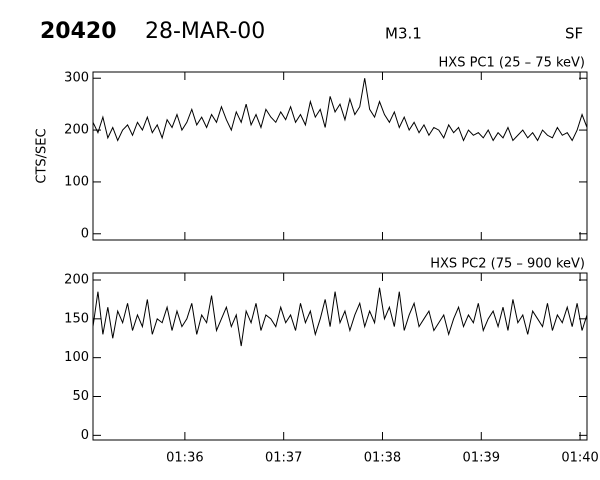  Describe the element at coordinates (512, 63) in the screenshot. I see `panel-title: HXS PC1 (25 – 75 keV)` at that location.